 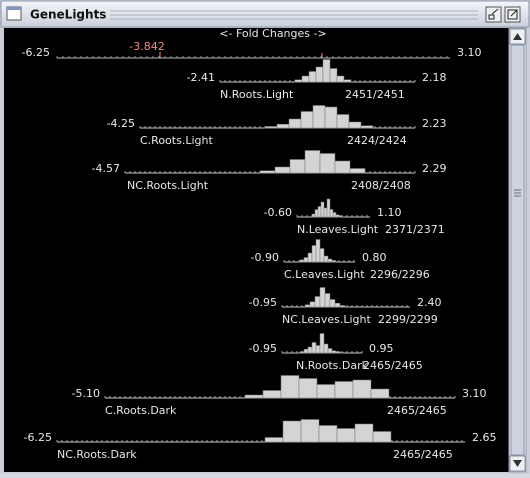 What do you see at coordinates (375, 94) in the screenshot?
I see `panel-count: 2451/2451` at bounding box center [375, 94].